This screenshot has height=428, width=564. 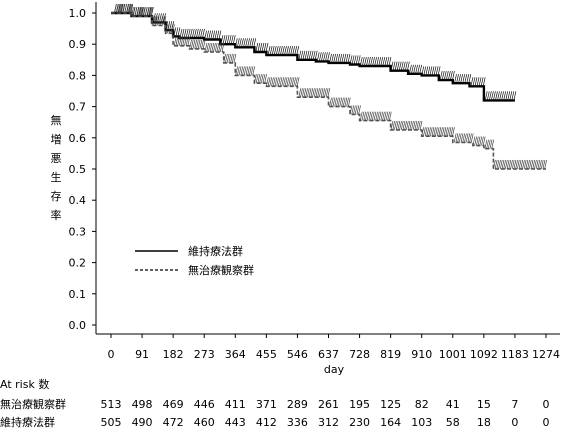 What do you see at coordinates (266, 354) in the screenshot?
I see `x-tick-label: 455` at bounding box center [266, 354].